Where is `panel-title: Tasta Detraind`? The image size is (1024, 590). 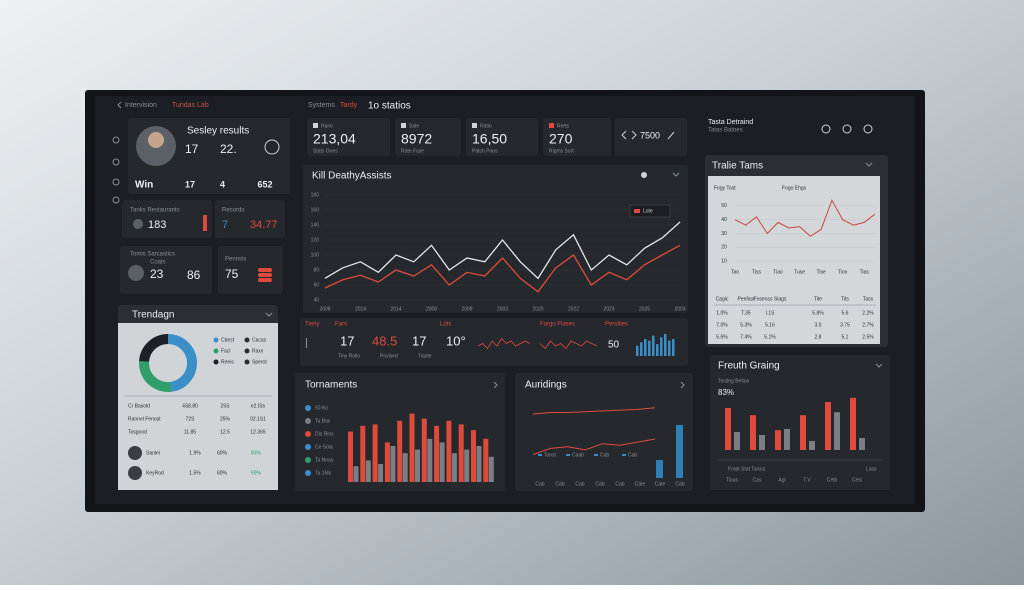 panel-title: Tasta Detraind is located at coordinates (730, 122).